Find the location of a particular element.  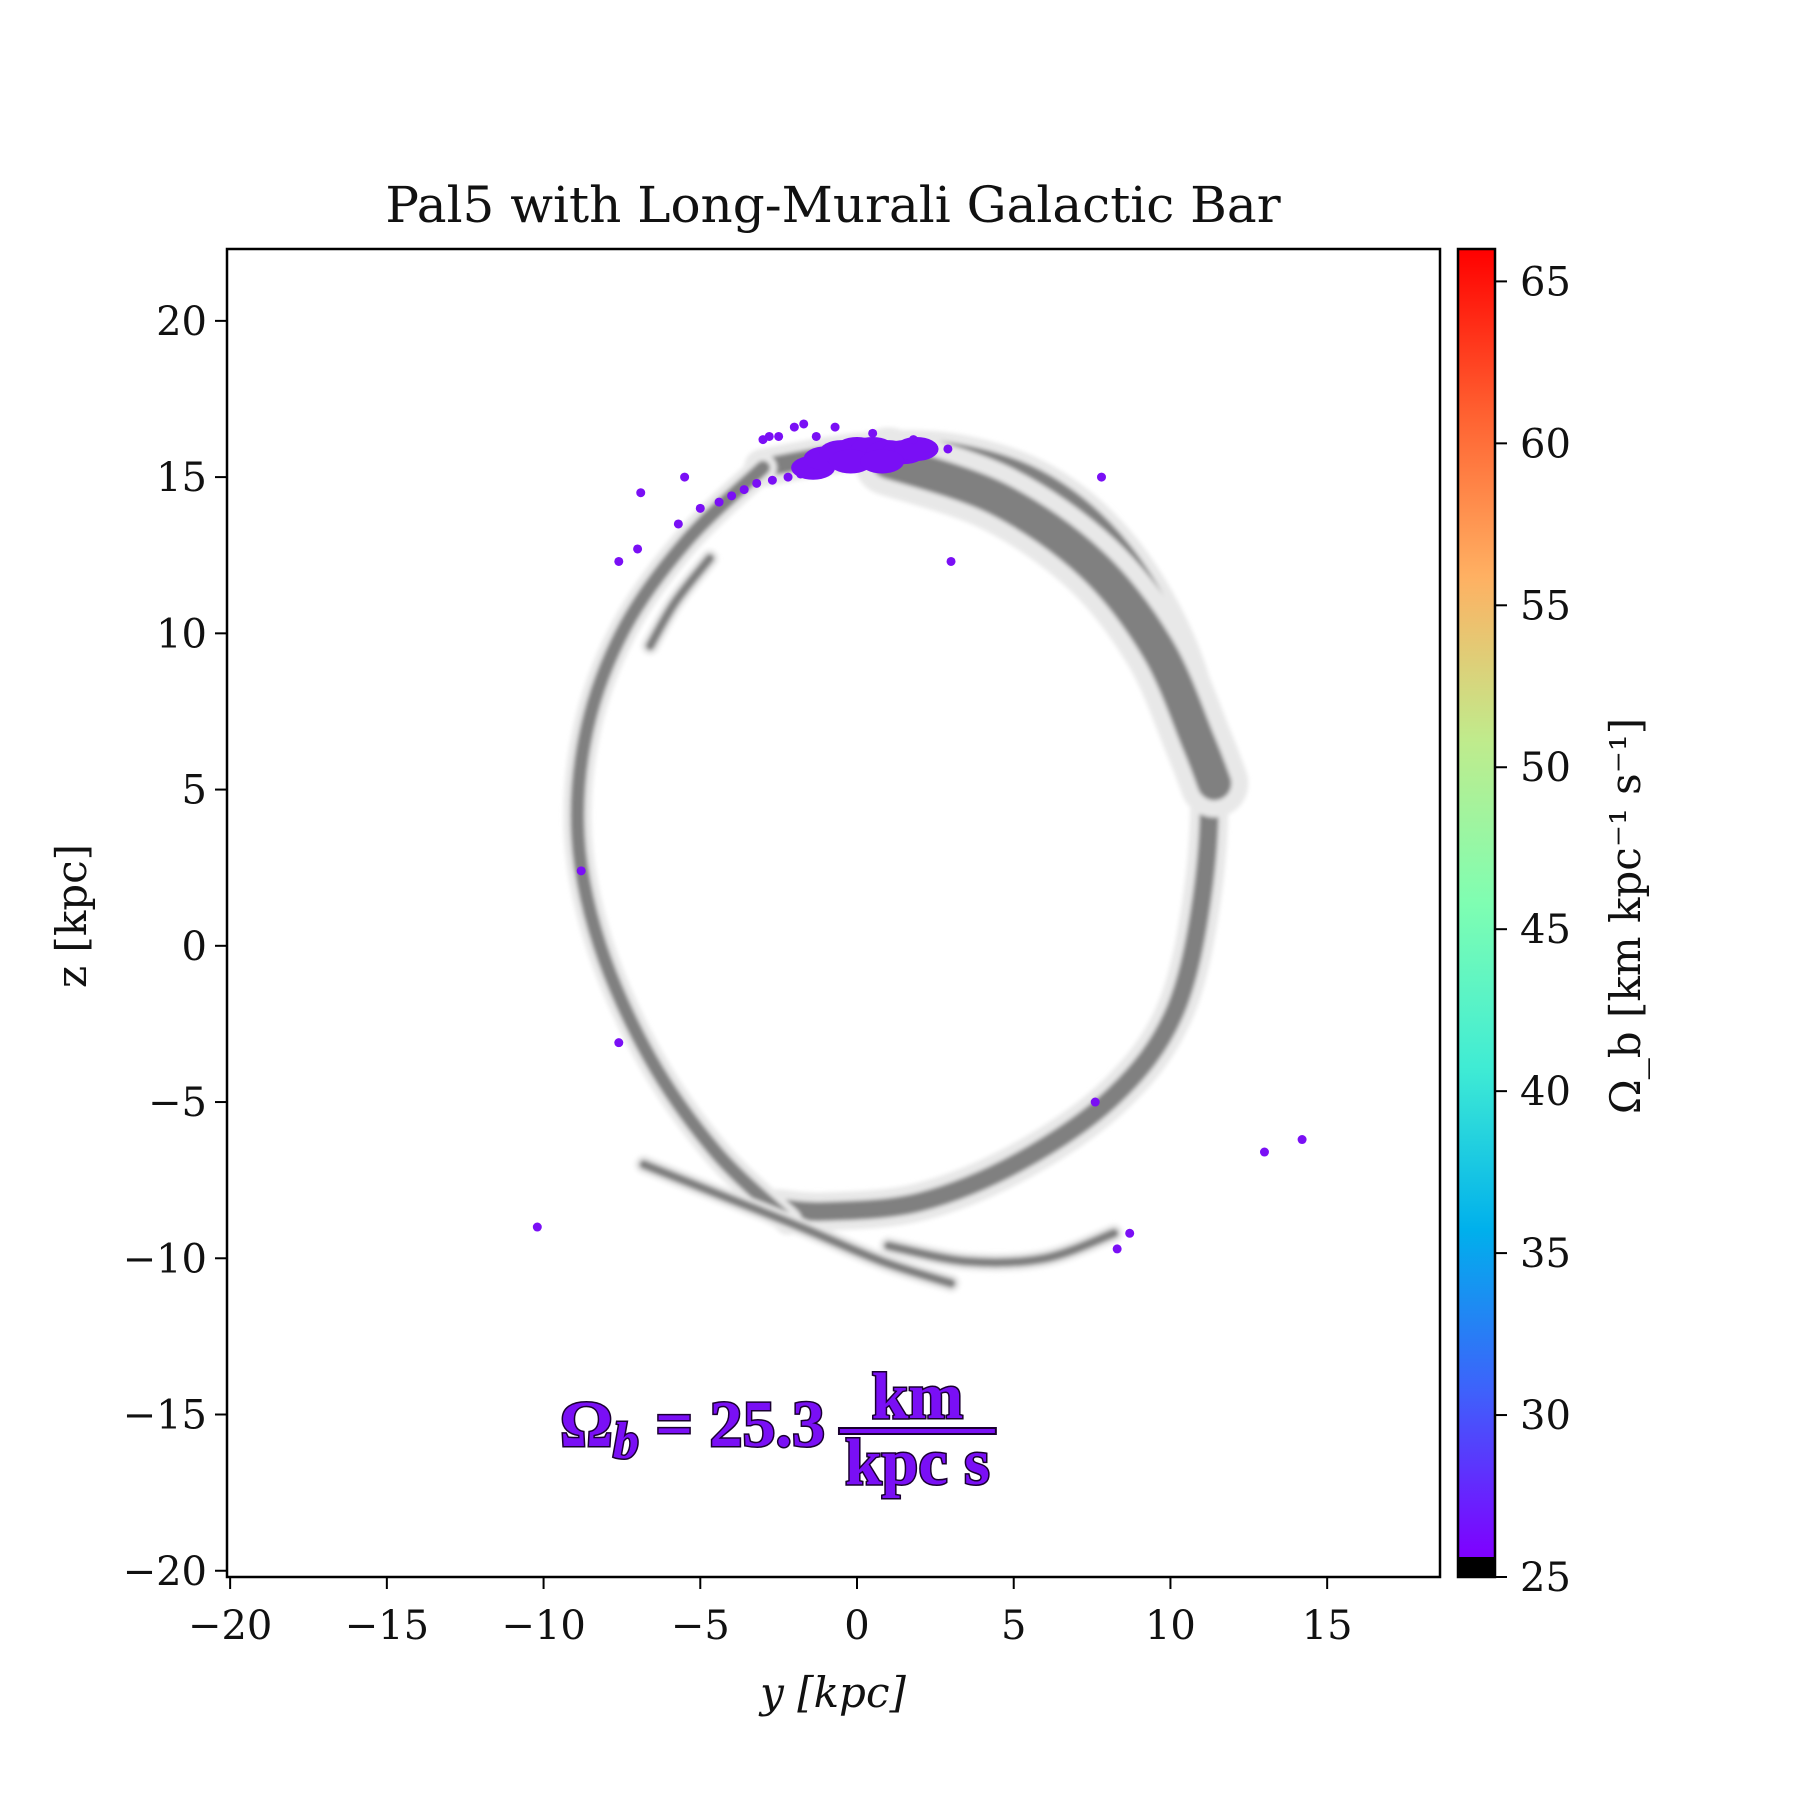

x-tick-label: −15 is located at coordinates (387, 1626).